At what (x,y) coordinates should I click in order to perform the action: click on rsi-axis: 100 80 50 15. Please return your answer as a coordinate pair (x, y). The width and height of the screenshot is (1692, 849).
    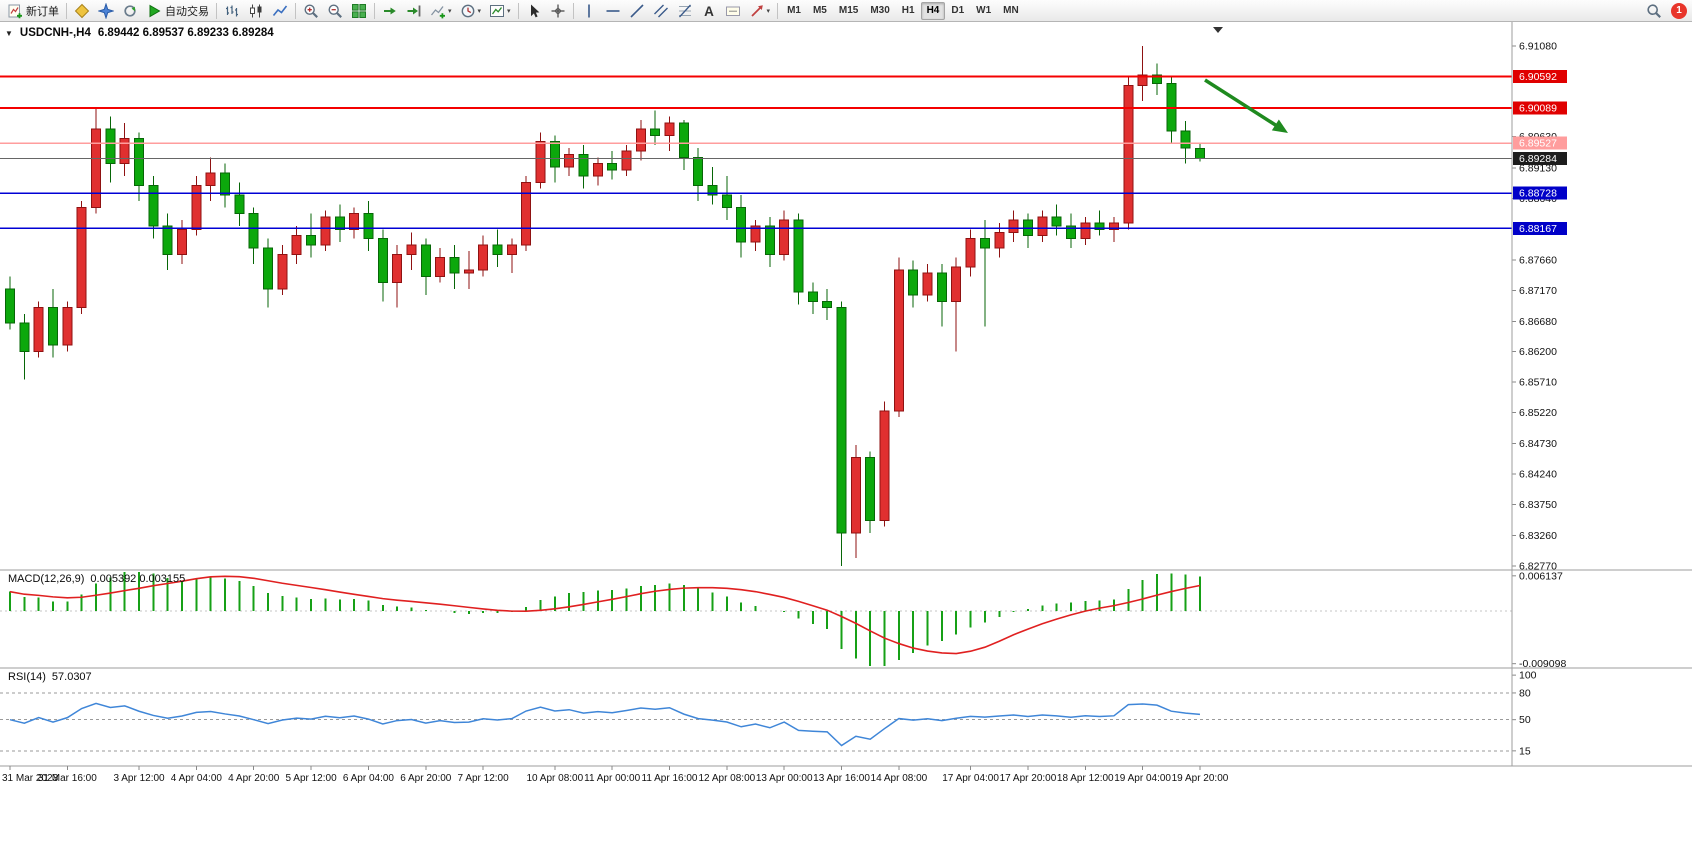
    Looking at the image, I should click on (1524, 714).